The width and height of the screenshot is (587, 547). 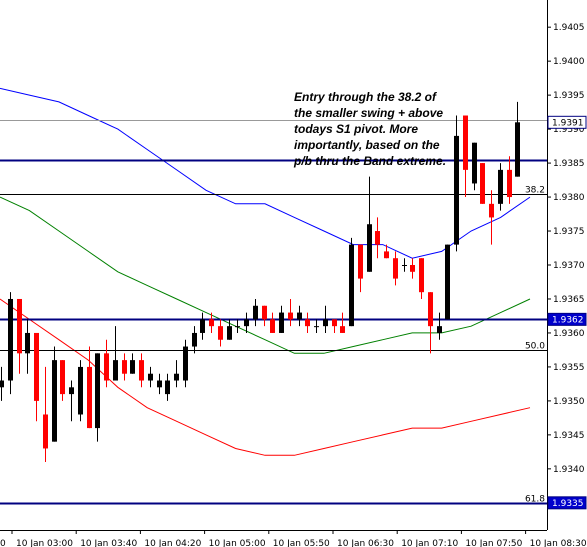 I want to click on price-tick-label: 1.9345, so click(x=569, y=436).